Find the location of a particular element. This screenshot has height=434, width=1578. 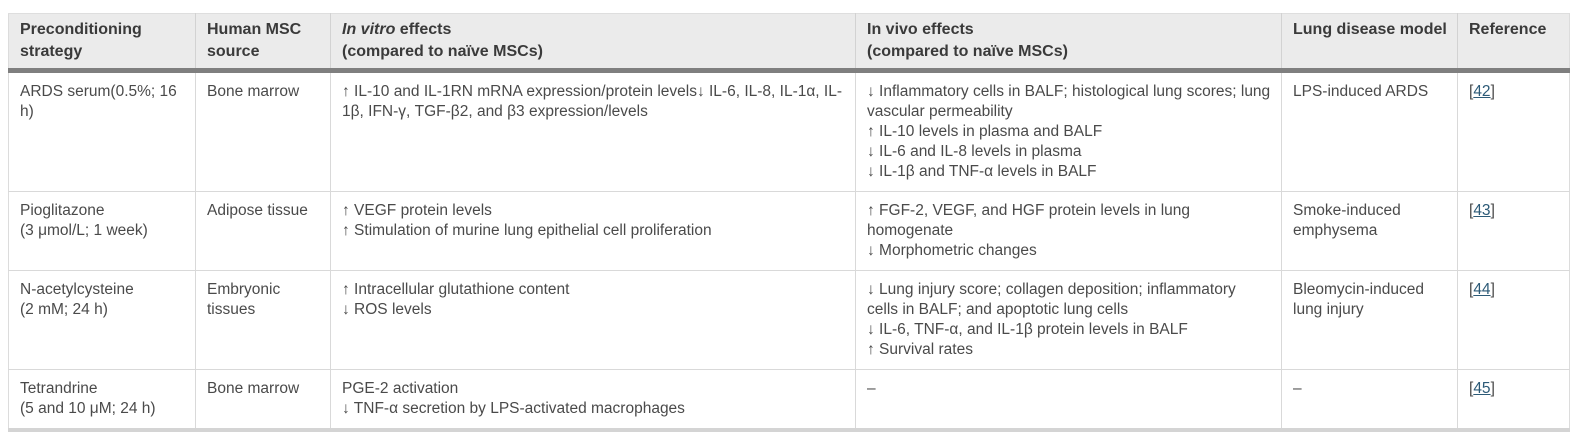

col-header-preconditioning-strategy: Preconditioning strategy is located at coordinates (102, 43).